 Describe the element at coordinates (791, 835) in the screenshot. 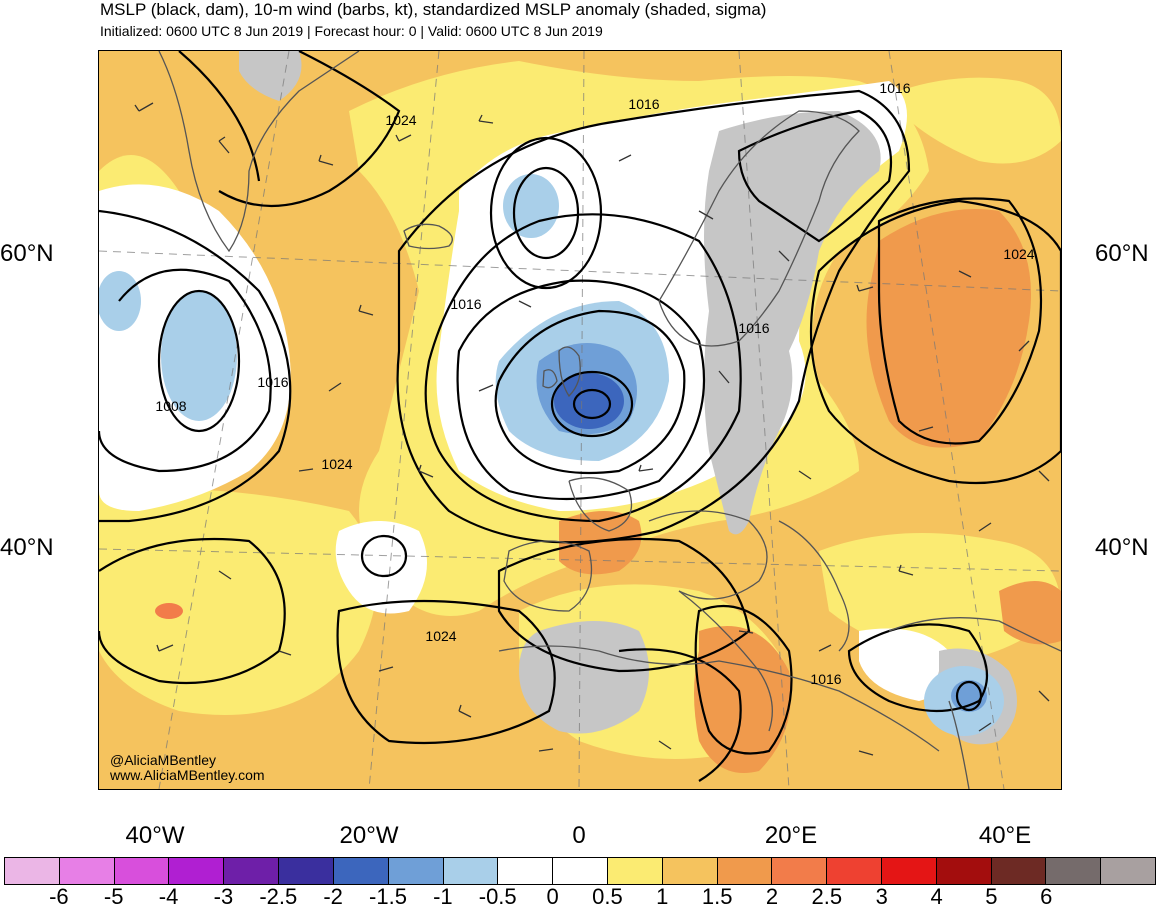

I see `lon-label: 20°E` at that location.